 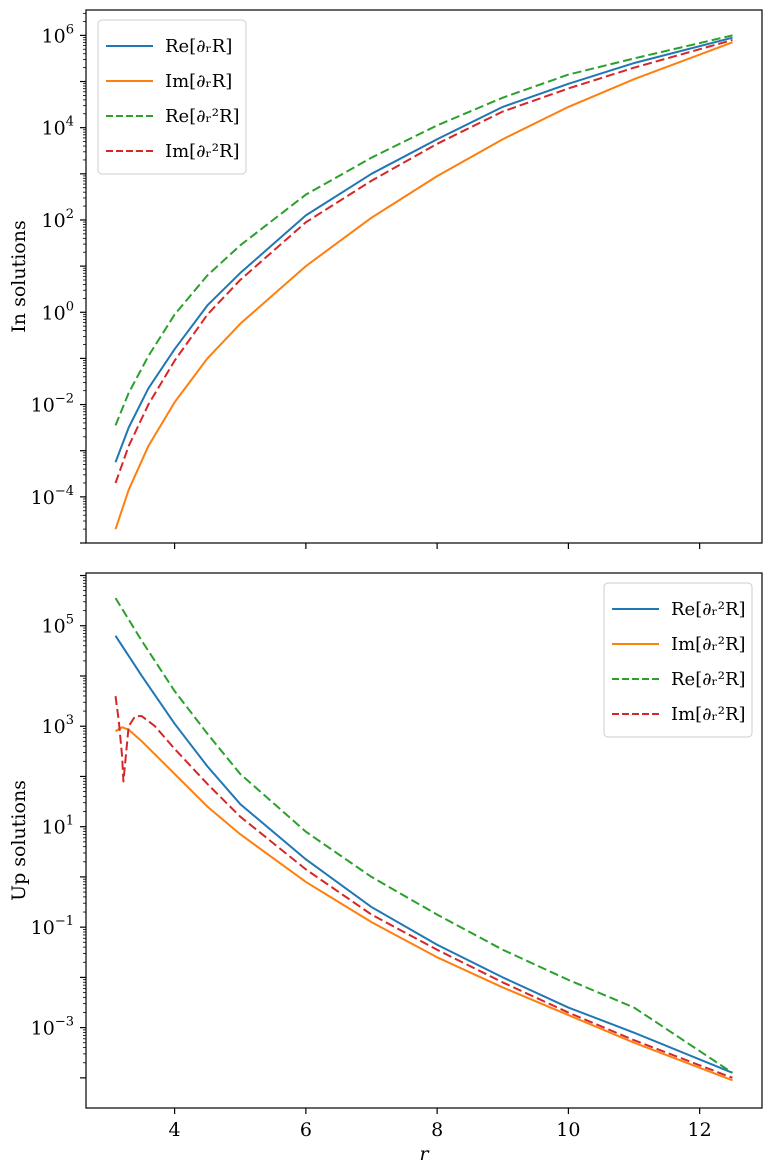 What do you see at coordinates (568, 1130) in the screenshot?
I see `x-tick-label: 10` at bounding box center [568, 1130].